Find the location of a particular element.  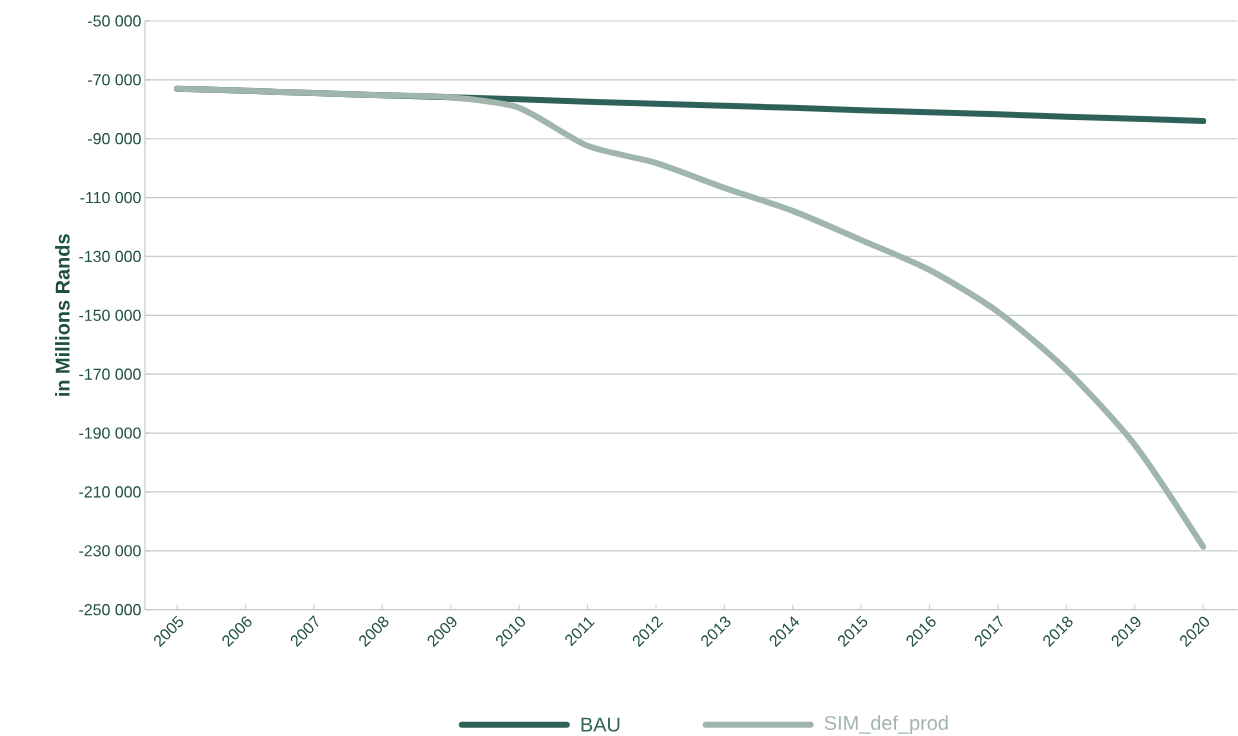

y-tick-label: -230 000 is located at coordinates (110, 551).